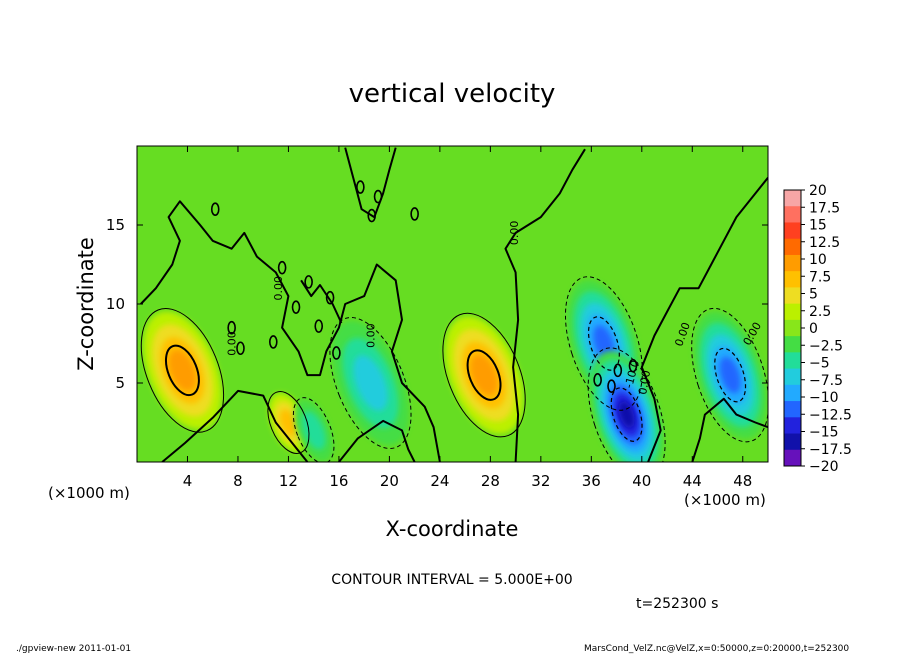  What do you see at coordinates (490, 481) in the screenshot?
I see `x-tick-label: 28` at bounding box center [490, 481].